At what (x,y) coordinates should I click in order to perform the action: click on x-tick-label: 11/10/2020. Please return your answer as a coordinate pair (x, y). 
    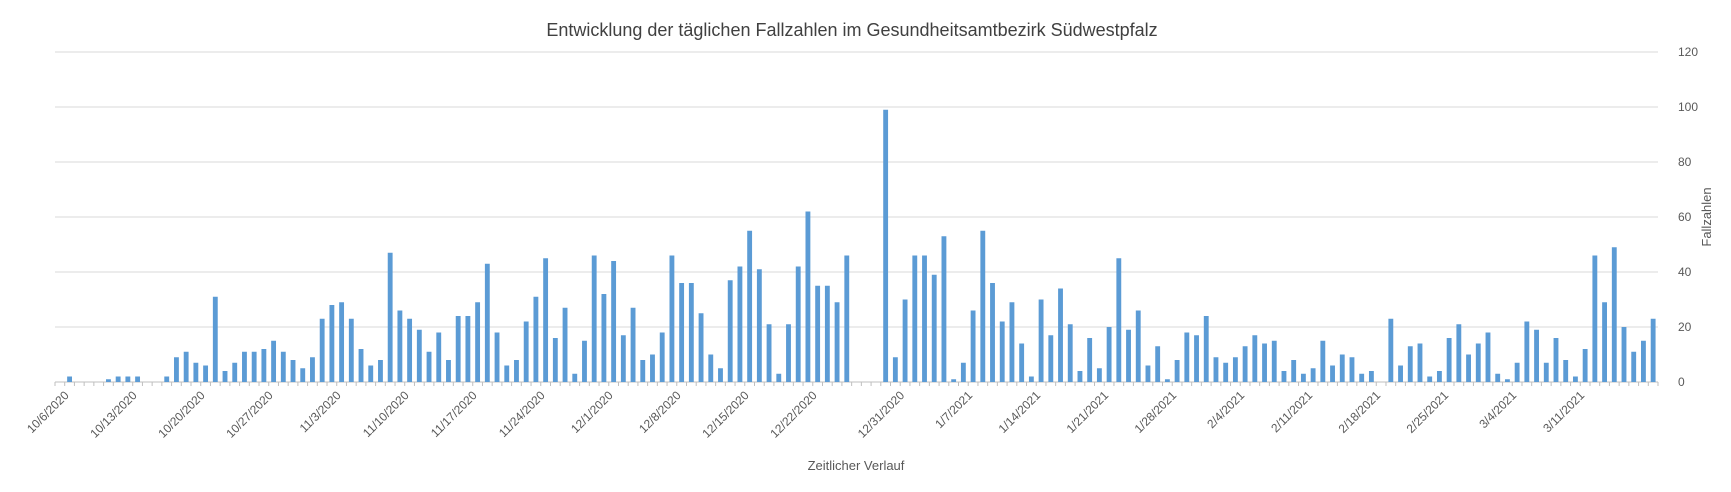
    Looking at the image, I should click on (386, 414).